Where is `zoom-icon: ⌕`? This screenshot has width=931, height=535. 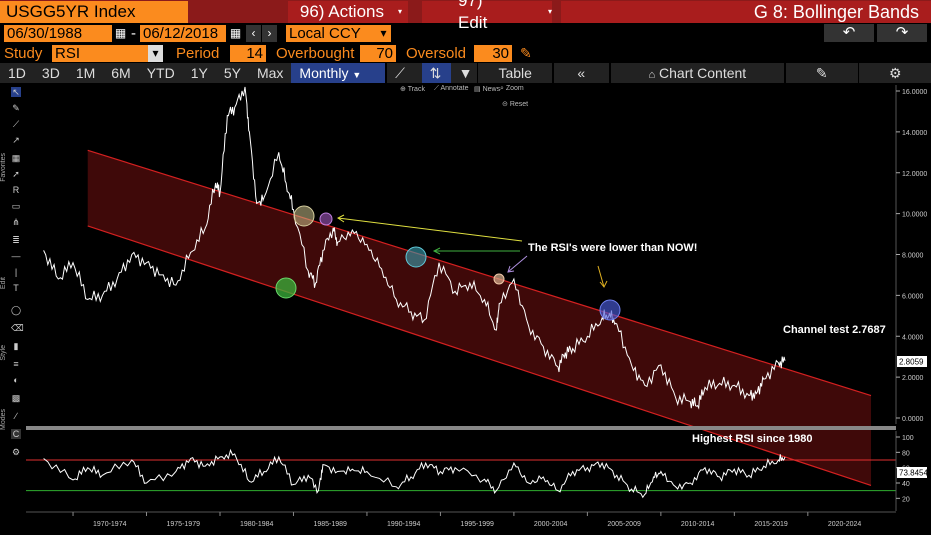 zoom-icon: ⌕ is located at coordinates (502, 88).